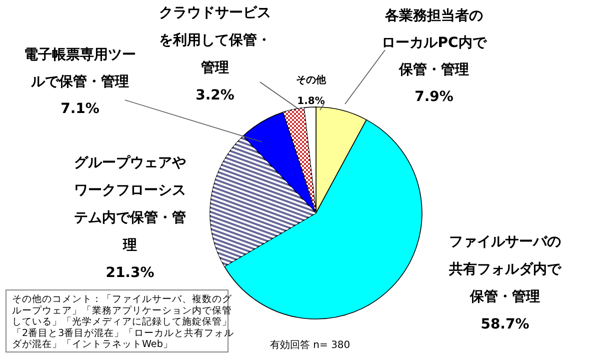 Image resolution: width=590 pixels, height=357 pixels. What do you see at coordinates (130, 204) in the screenshot?
I see `slice-label: グループウェアやワークフローシステム内で保管・管理` at bounding box center [130, 204].